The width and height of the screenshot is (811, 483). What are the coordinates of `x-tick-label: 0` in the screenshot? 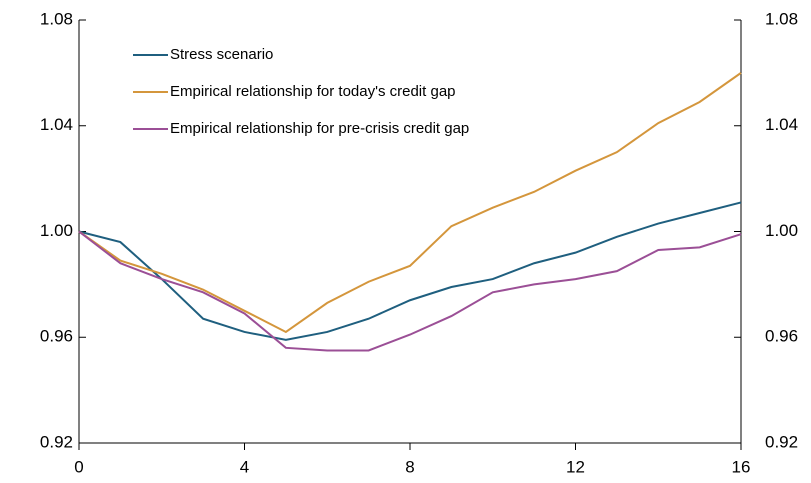 It's located at (78, 466).